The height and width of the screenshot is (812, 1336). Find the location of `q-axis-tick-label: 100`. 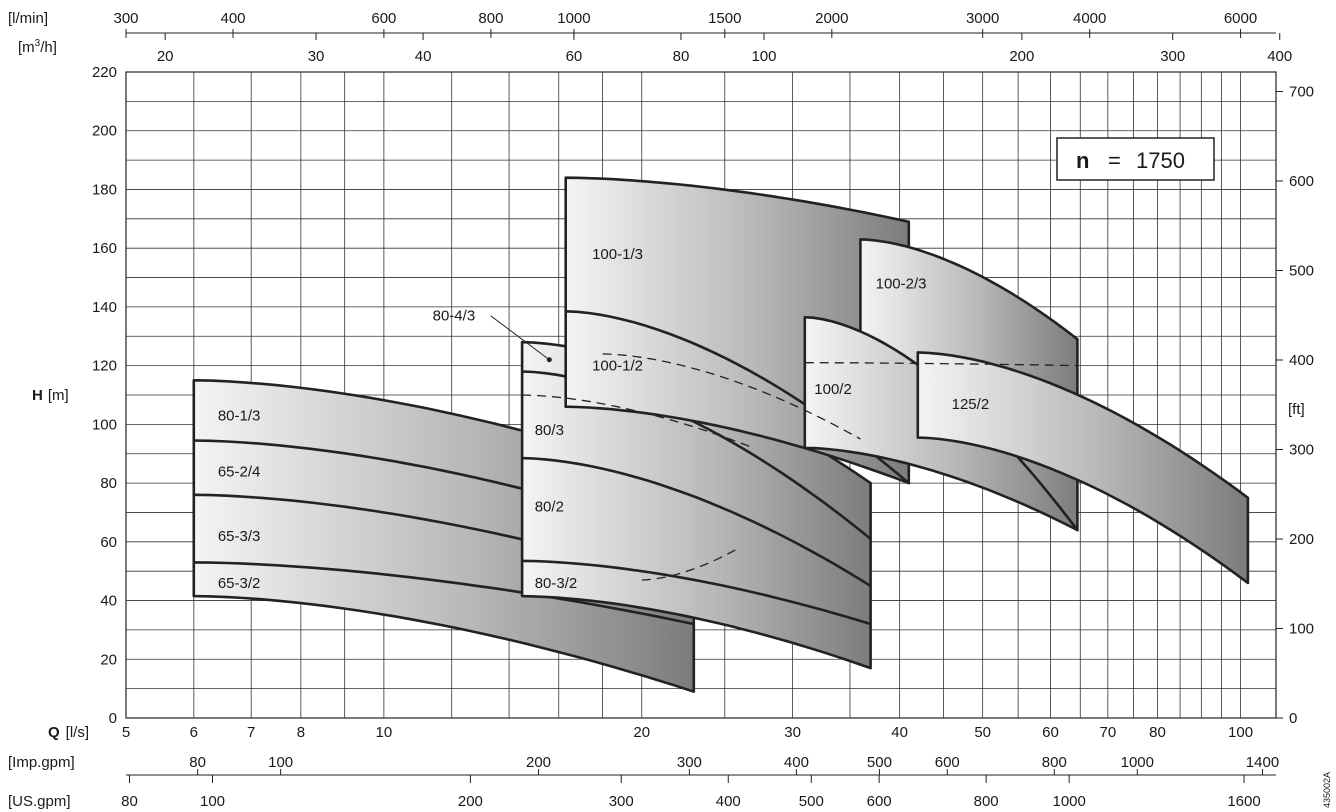

q-axis-tick-label: 100 is located at coordinates (1240, 732).